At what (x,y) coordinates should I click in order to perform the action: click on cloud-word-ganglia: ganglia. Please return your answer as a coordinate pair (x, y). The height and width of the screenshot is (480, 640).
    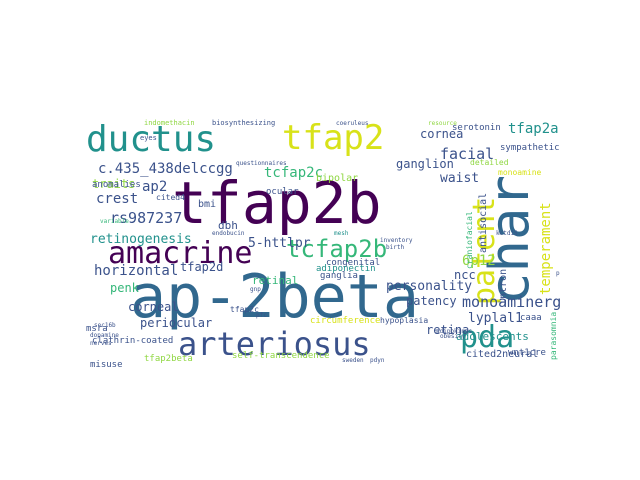
    Looking at the image, I should click on (339, 276).